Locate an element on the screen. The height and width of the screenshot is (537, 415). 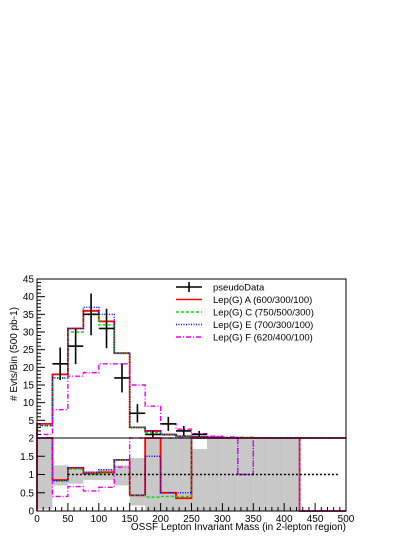
legend-label: pseudoData is located at coordinates (239, 288).